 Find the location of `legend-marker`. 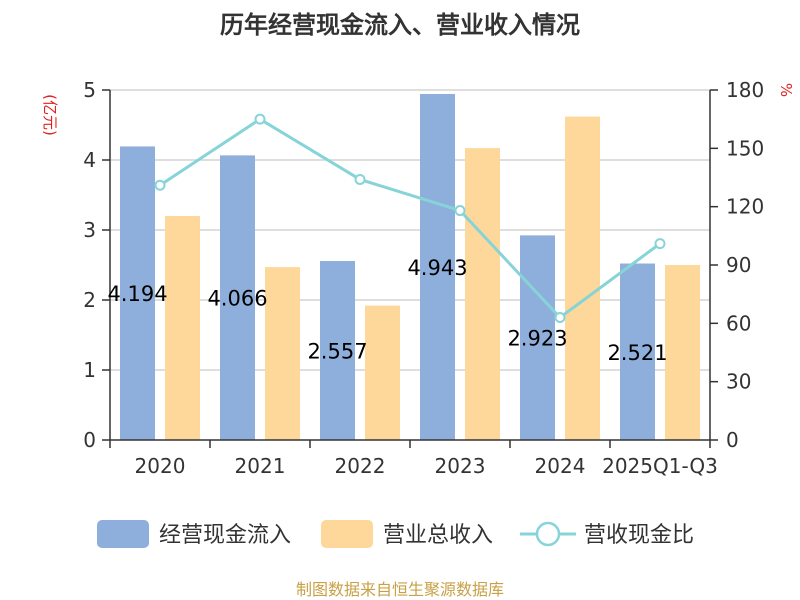

legend-marker is located at coordinates (548, 534).